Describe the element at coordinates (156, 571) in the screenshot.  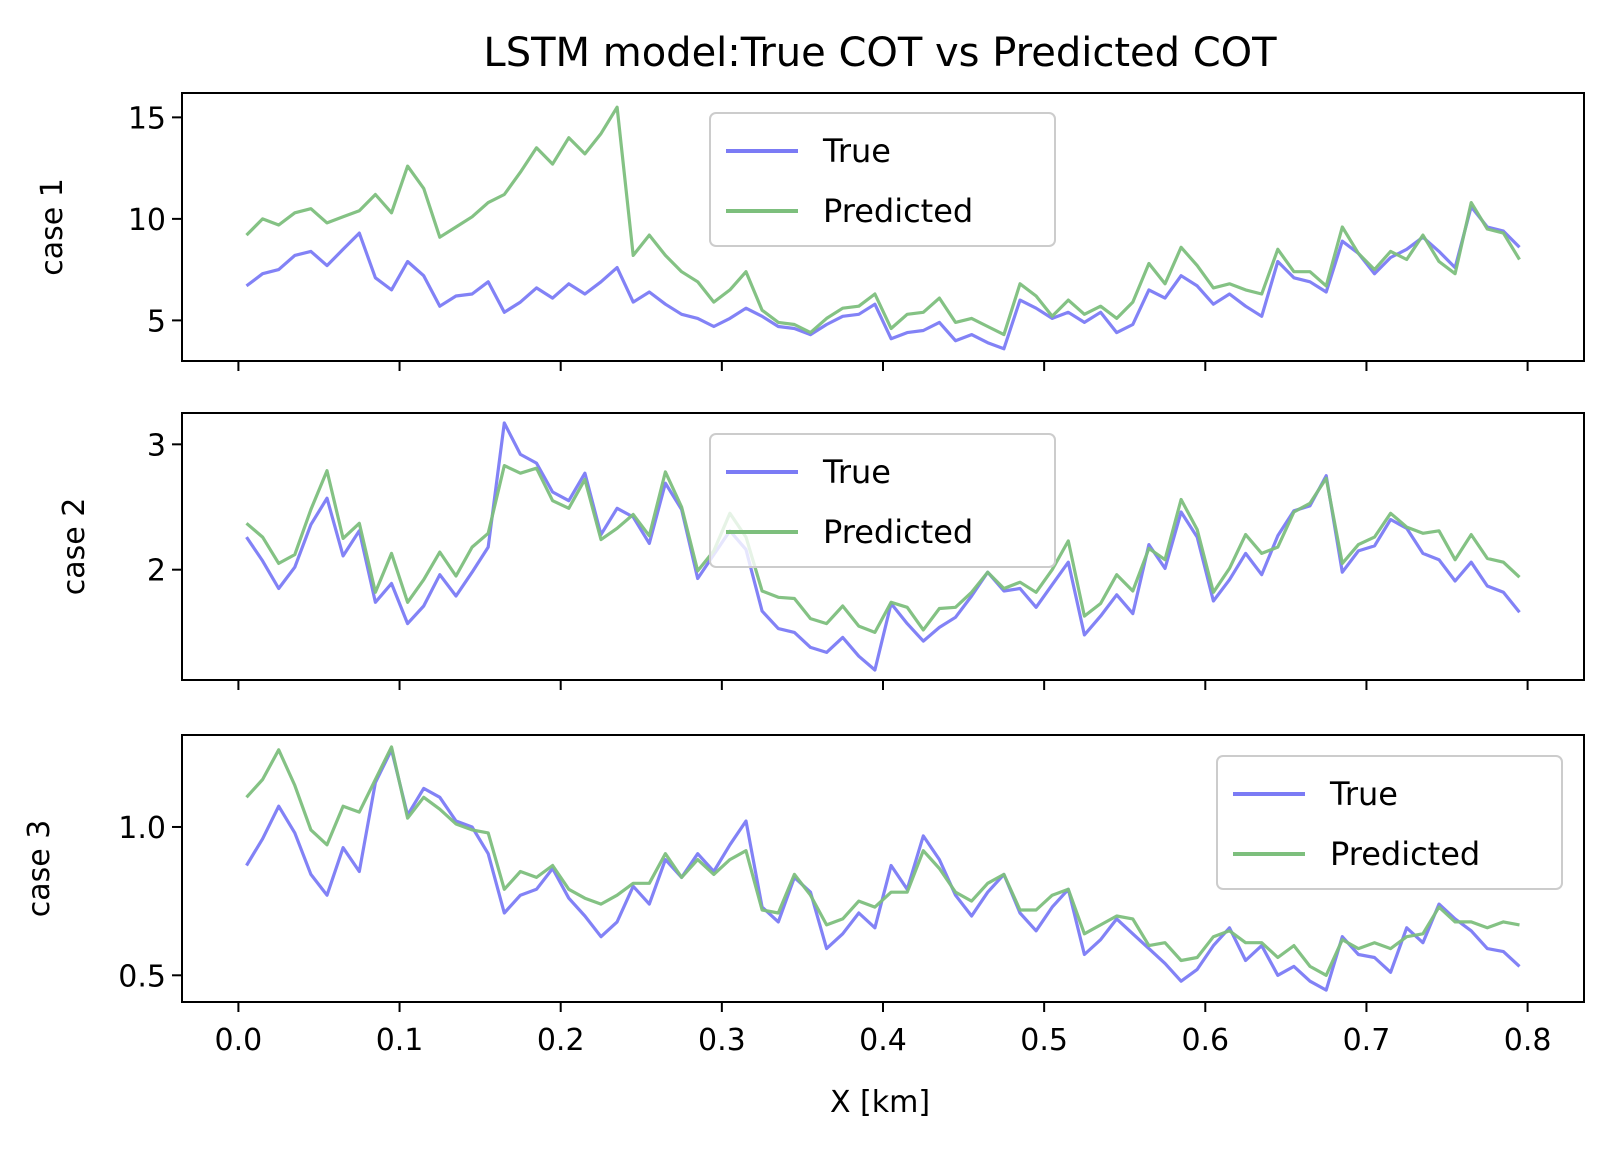
I see `y-tick-label: 2` at that location.